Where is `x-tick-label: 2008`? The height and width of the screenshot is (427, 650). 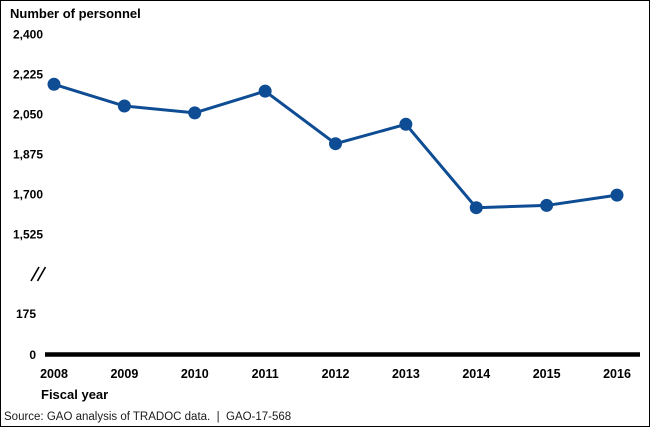 x-tick-label: 2008 is located at coordinates (54, 374).